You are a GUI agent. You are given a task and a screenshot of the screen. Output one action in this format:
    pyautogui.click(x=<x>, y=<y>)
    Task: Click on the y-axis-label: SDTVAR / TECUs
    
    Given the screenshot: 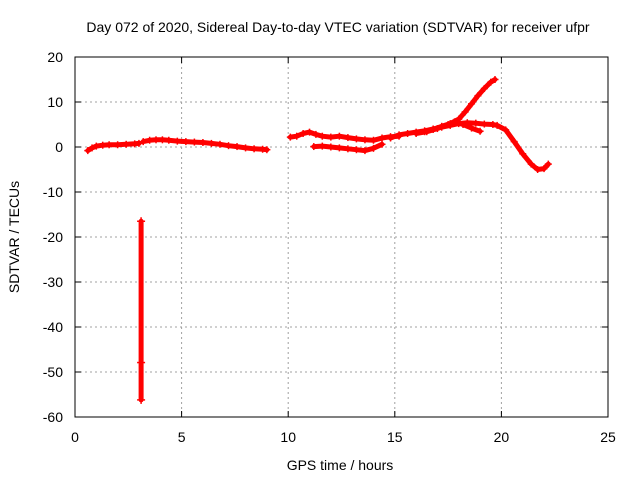 What is the action you would take?
    pyautogui.click(x=14, y=237)
    